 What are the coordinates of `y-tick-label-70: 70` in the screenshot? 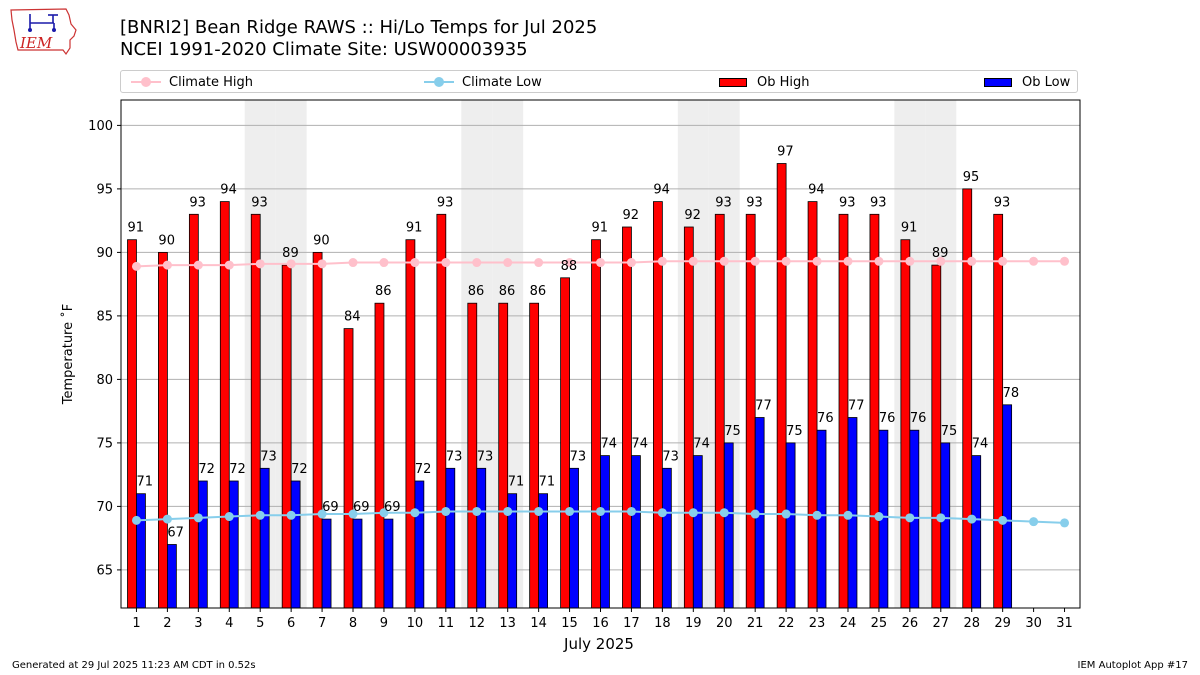 It's located at (104, 507).